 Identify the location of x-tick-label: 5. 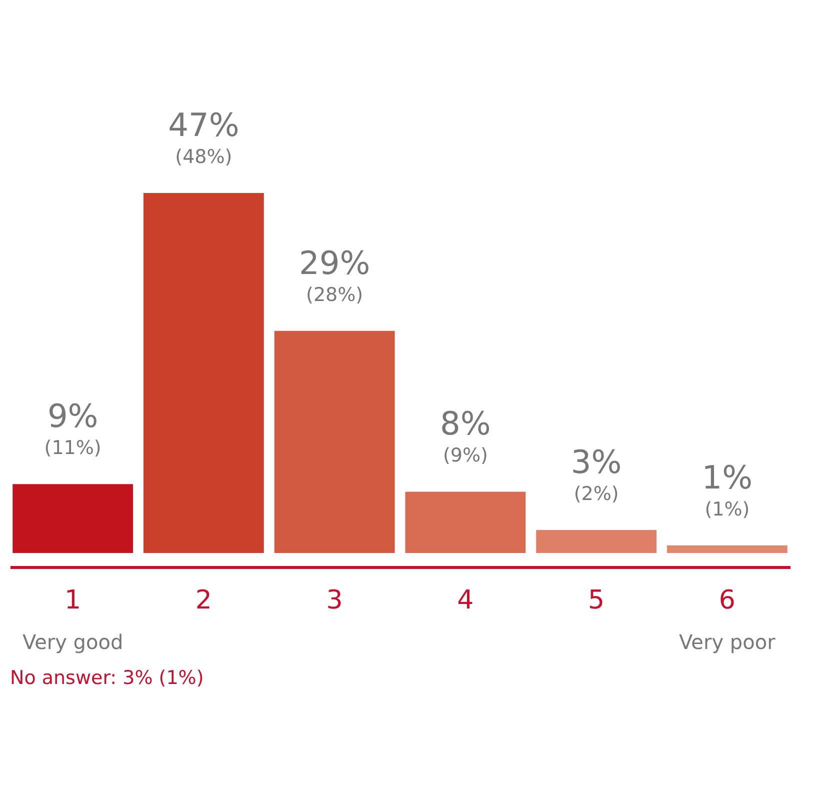
(596, 601).